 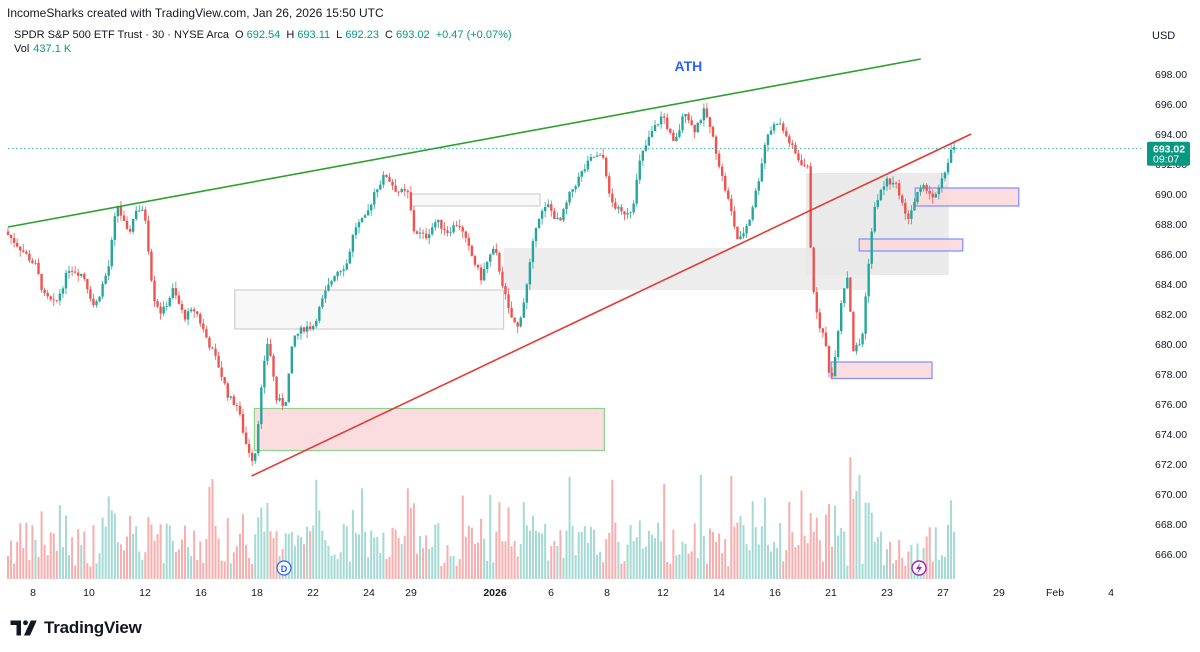 I want to click on current-price-tag, so click(x=1168, y=153).